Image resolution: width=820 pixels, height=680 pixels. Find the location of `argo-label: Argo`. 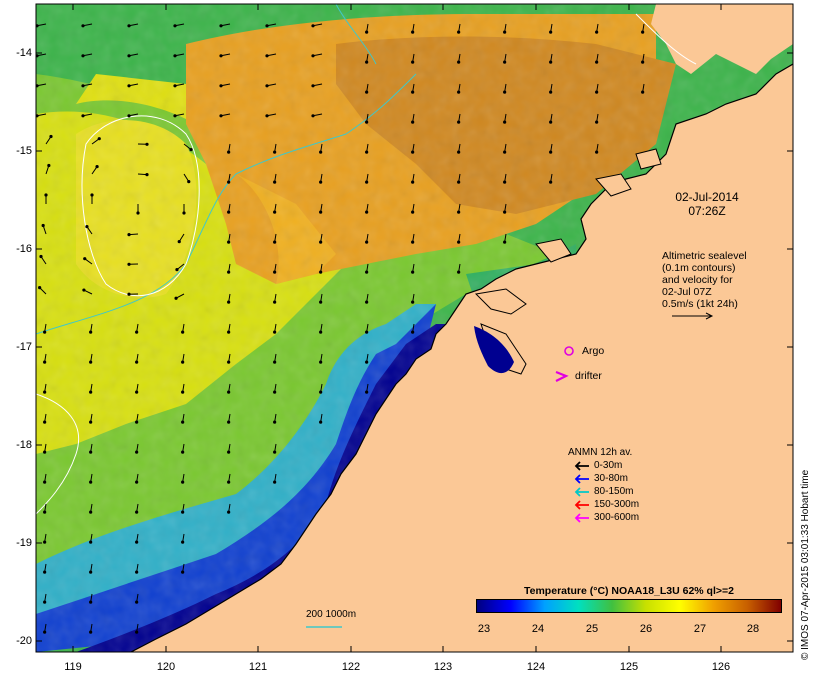

argo-label: Argo is located at coordinates (593, 351).